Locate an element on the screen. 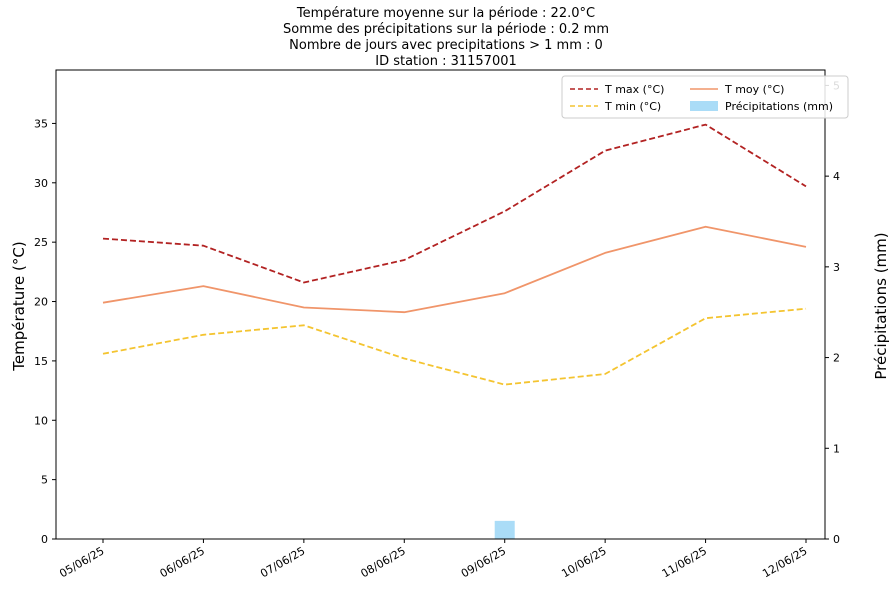 This screenshot has width=892, height=590. x-tick-label-2: 07/06/25 is located at coordinates (282, 562).